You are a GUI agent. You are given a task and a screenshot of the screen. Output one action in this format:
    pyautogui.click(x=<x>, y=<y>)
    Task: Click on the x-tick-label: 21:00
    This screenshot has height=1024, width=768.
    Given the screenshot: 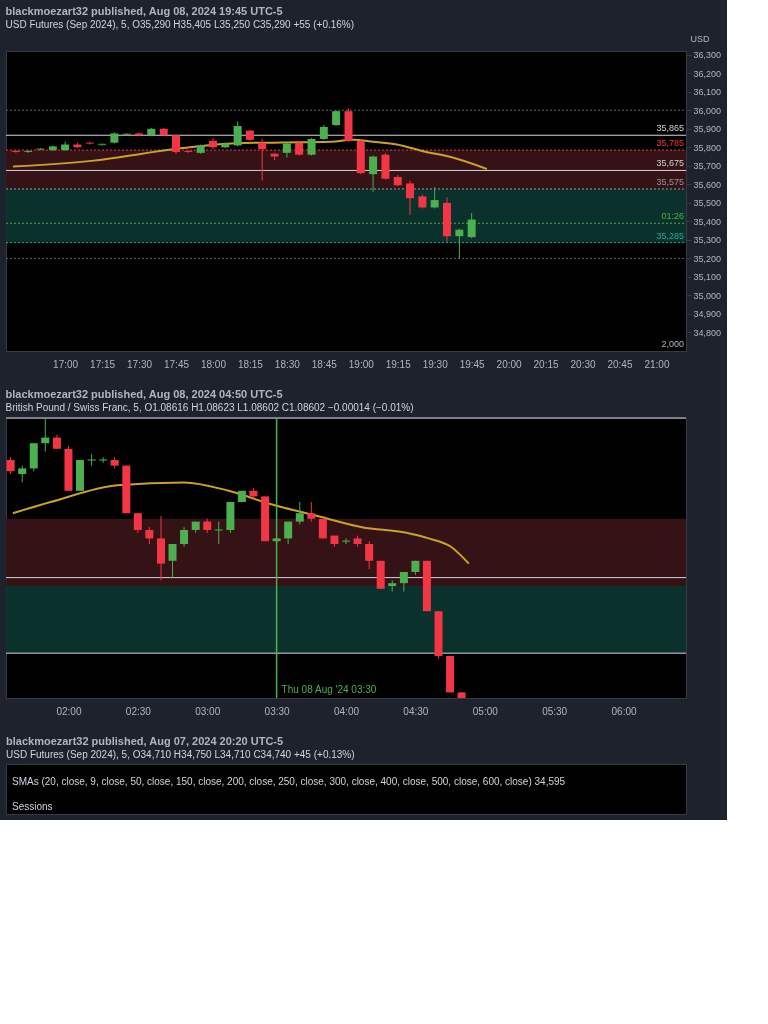 What is the action you would take?
    pyautogui.click(x=657, y=364)
    